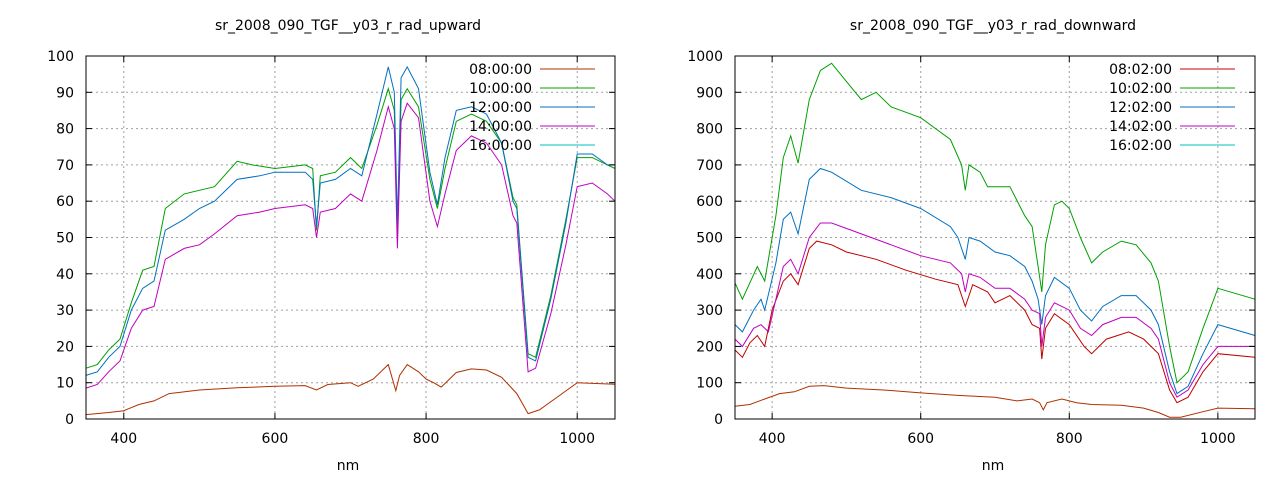 The image size is (1280, 480). I want to click on y-tick-label: 20, so click(65, 347).